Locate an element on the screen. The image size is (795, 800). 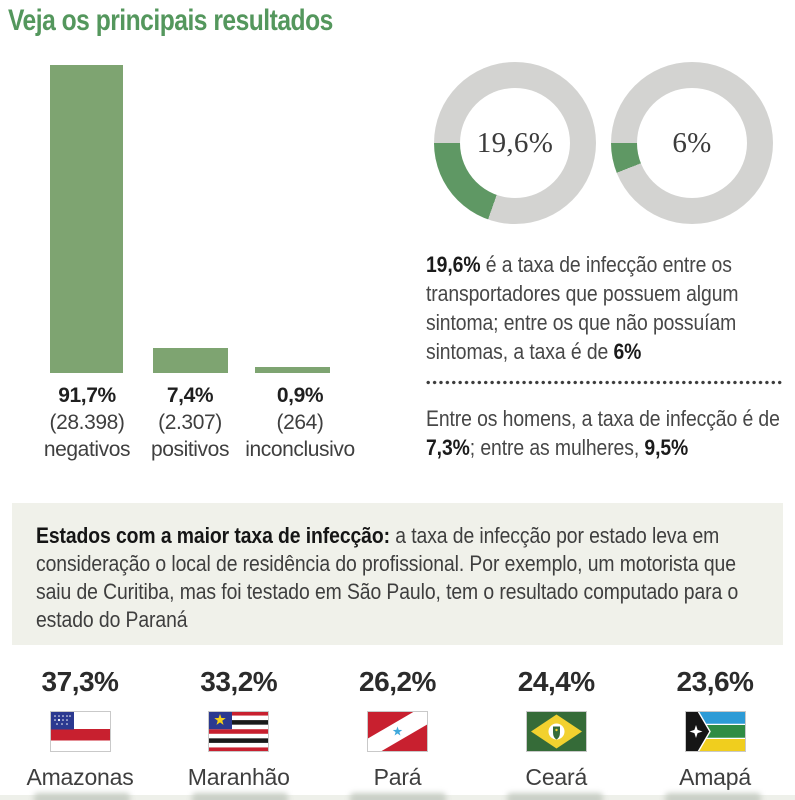
page-title: Veja os principais resultados is located at coordinates (170, 20).